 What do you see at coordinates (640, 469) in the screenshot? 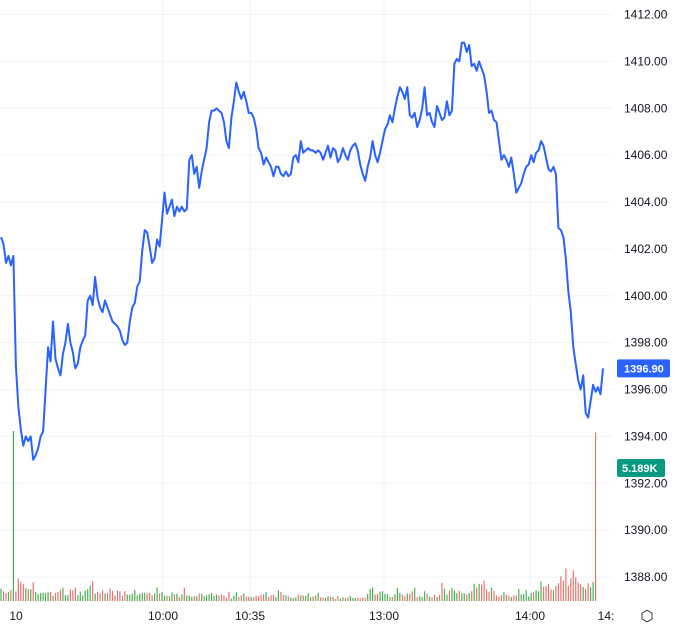
I see `last-volume-label: 5.189K` at bounding box center [640, 469].